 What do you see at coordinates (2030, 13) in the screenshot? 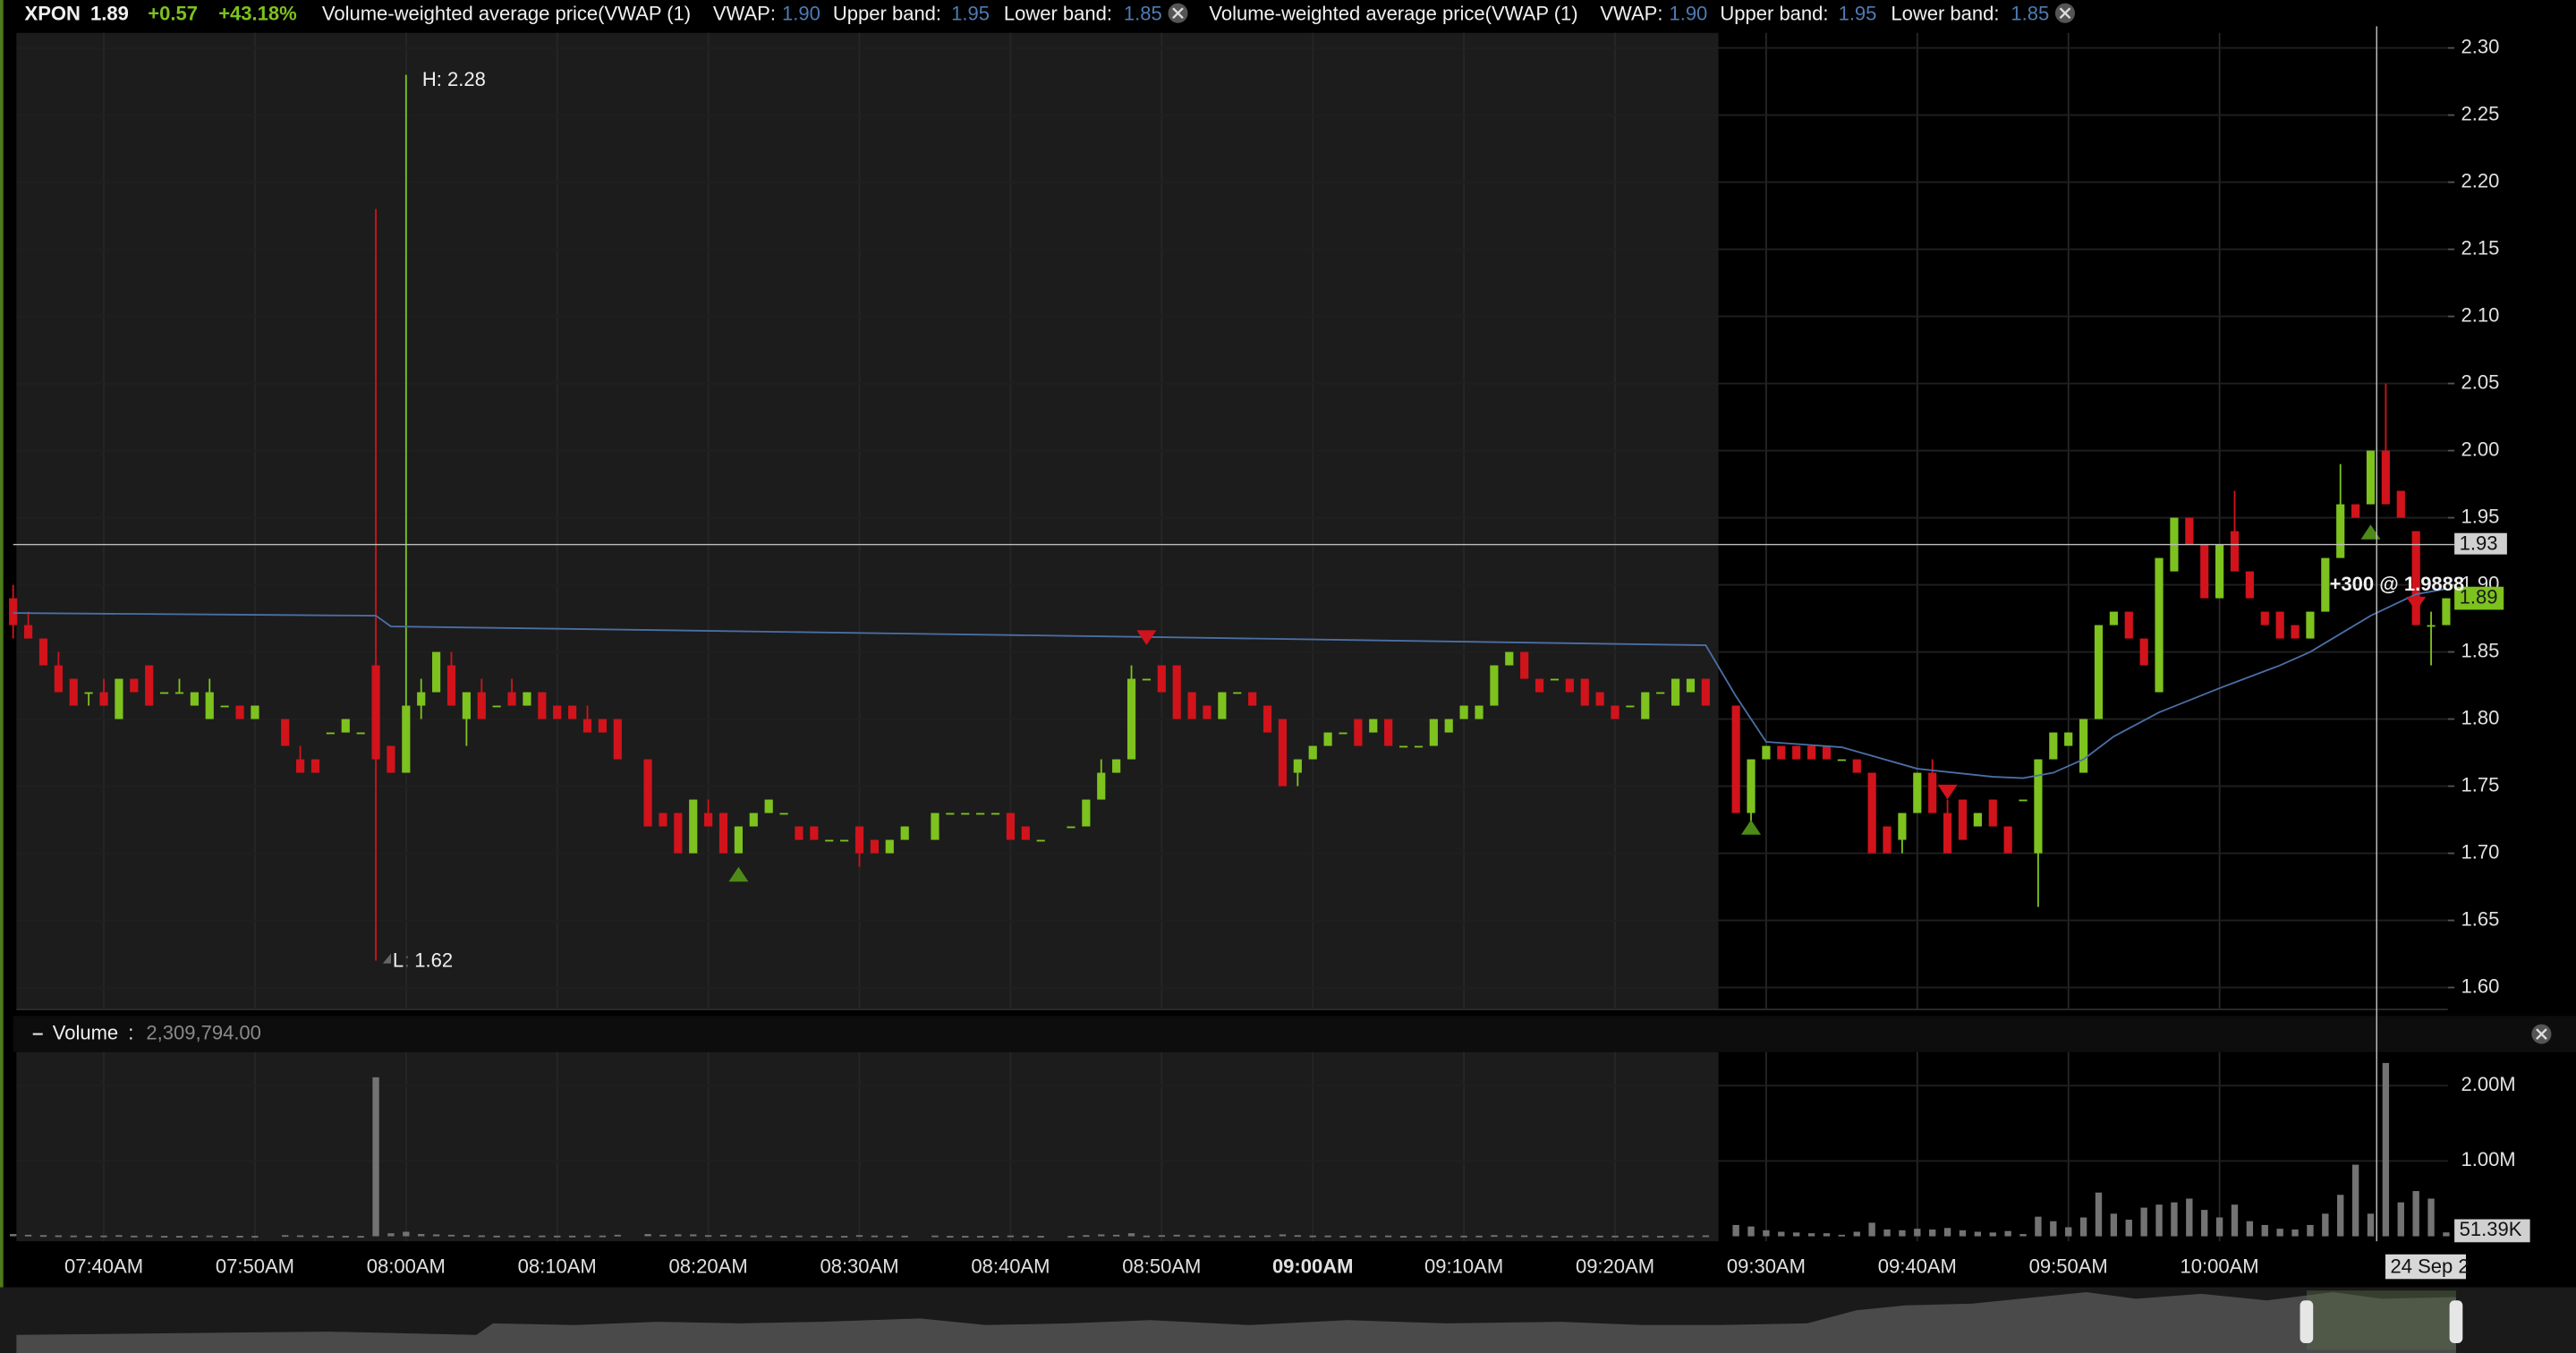
I see `study-value: 1.85` at bounding box center [2030, 13].